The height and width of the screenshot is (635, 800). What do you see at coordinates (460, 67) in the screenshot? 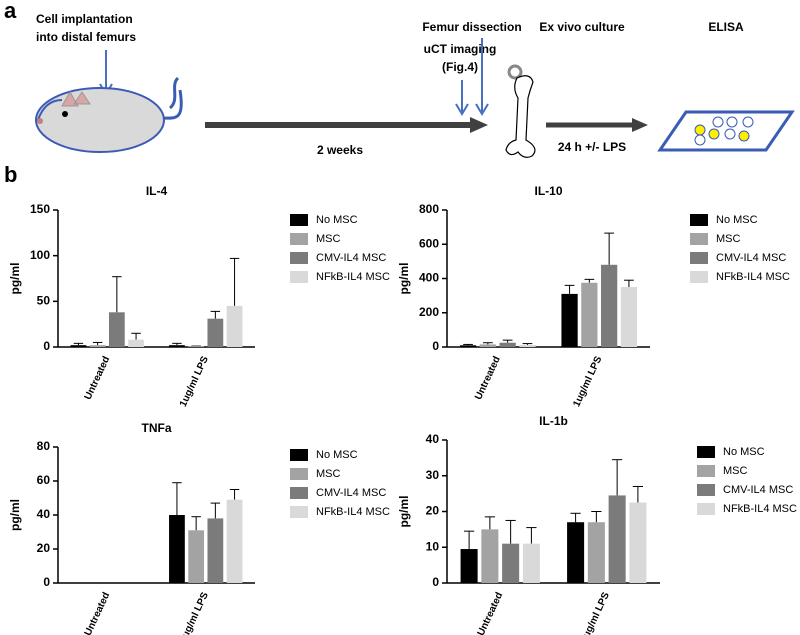
I see `step-label: (Fig.4)` at bounding box center [460, 67].